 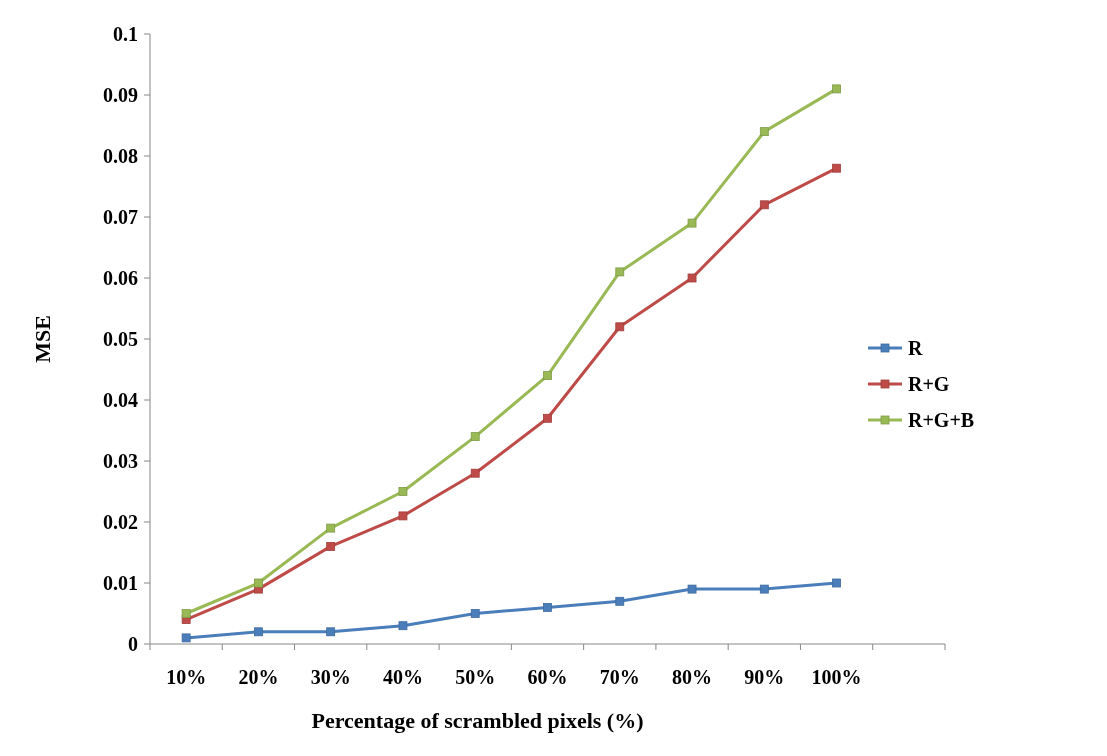 I want to click on y-axis-title: MSE, so click(x=42, y=339).